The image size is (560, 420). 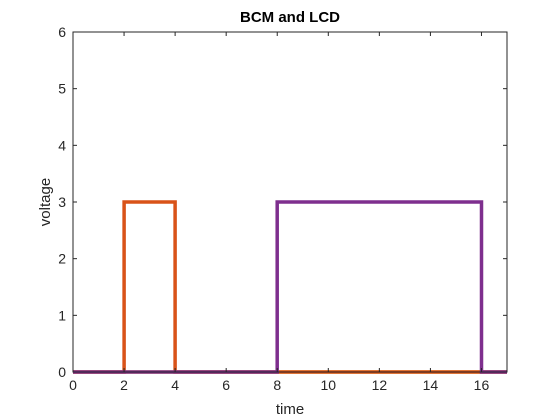 I want to click on x-tick-label: 10, so click(x=329, y=385).